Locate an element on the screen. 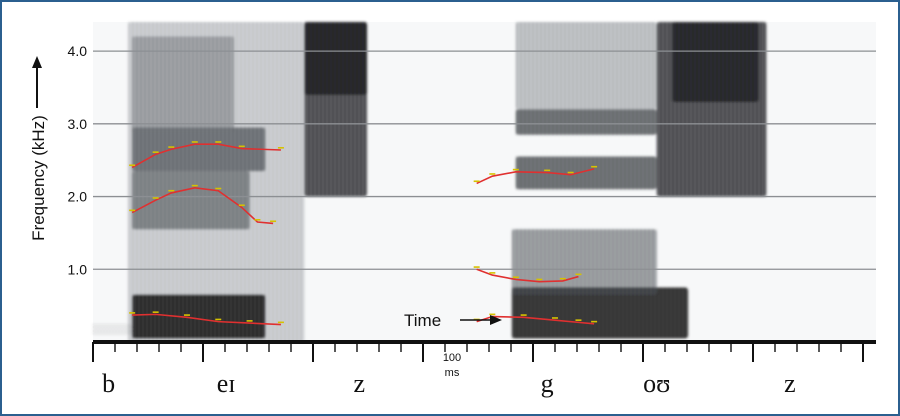 The image size is (900, 416). time-axis-ticks is located at coordinates (478, 352).